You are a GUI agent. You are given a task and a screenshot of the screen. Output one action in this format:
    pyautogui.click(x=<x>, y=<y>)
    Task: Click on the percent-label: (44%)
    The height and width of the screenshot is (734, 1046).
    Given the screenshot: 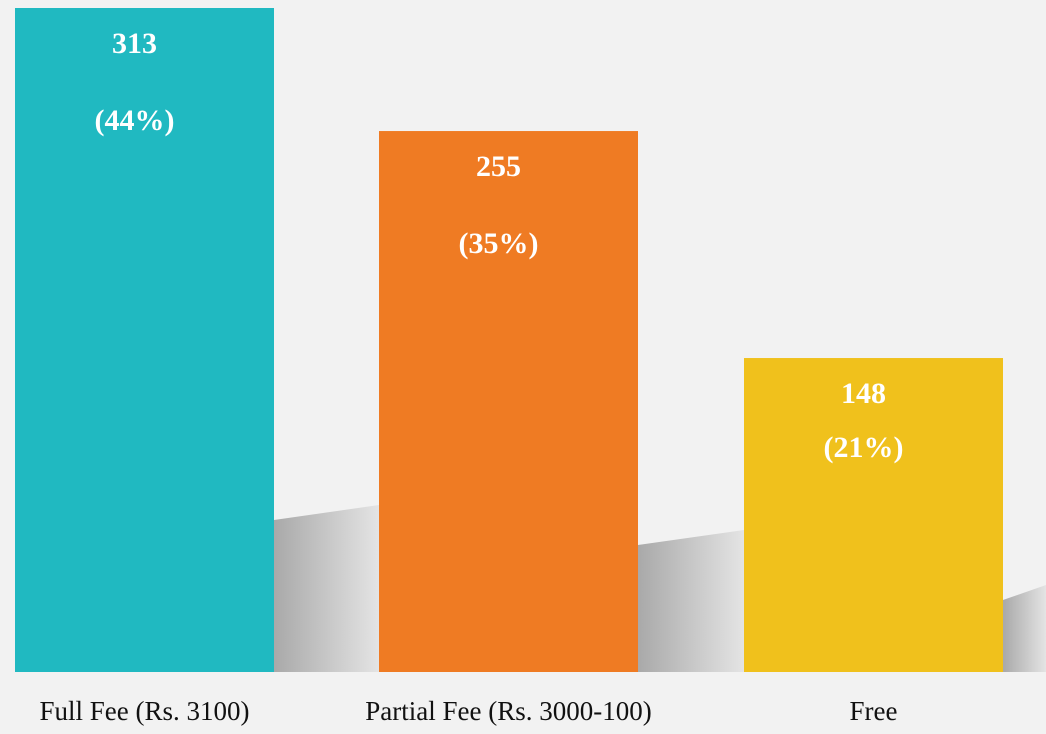 What is the action you would take?
    pyautogui.click(x=135, y=120)
    